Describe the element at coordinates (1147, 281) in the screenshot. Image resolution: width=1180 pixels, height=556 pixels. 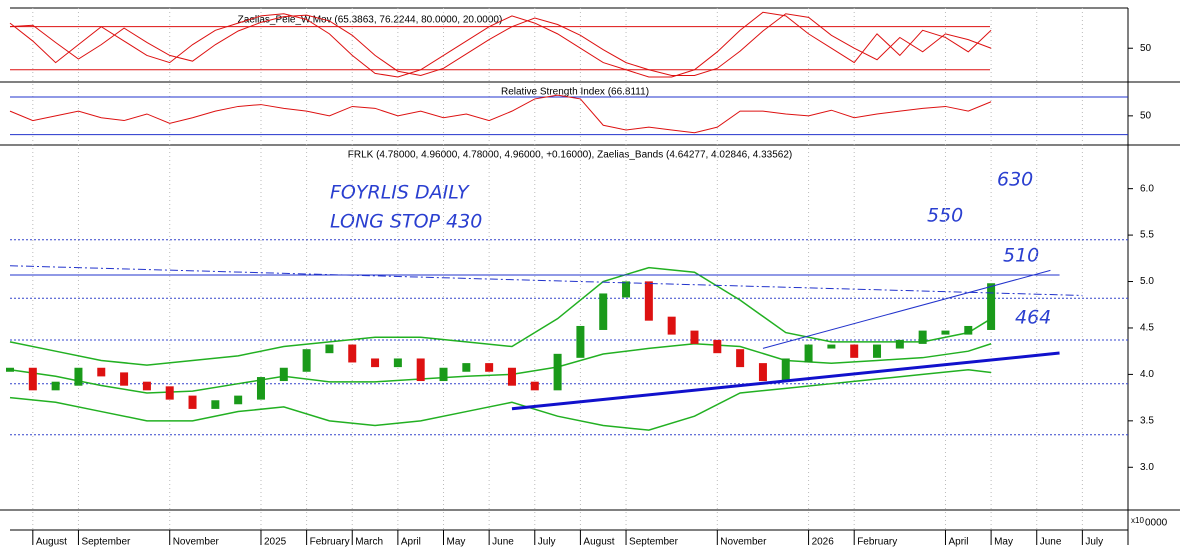
I see `y-tick-label: 5.0` at that location.